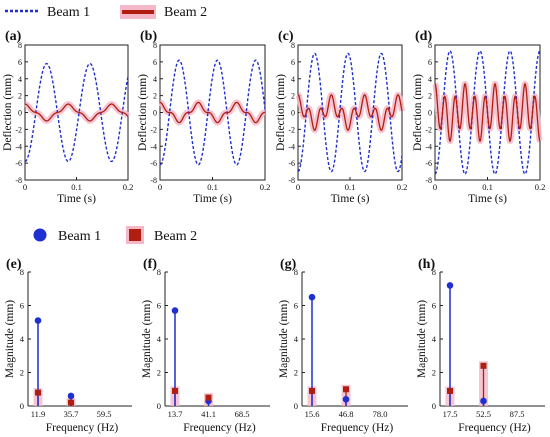 This screenshot has width=550, height=437. Describe the element at coordinates (106, 12) in the screenshot. I see `top-legend: Beam 1 Beam 2` at that location.